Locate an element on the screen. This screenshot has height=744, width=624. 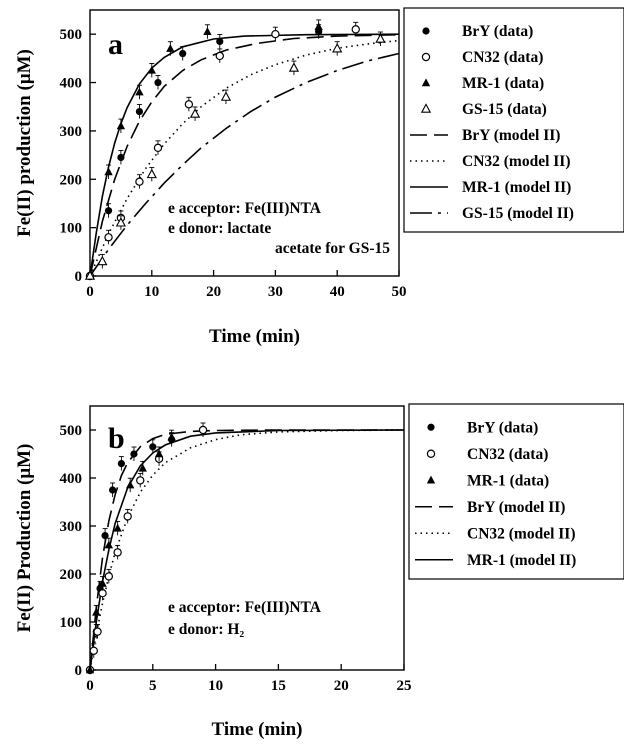
y-axis-label: Fe(II) production (μM) is located at coordinates (24, 143).